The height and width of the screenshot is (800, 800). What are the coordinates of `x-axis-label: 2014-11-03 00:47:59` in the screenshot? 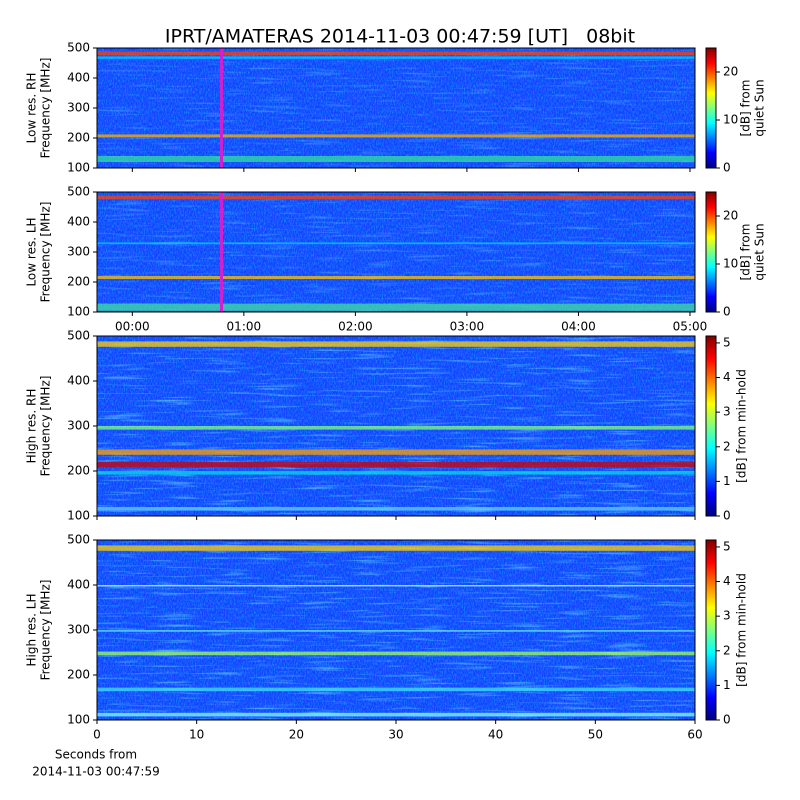 It's located at (95, 772).